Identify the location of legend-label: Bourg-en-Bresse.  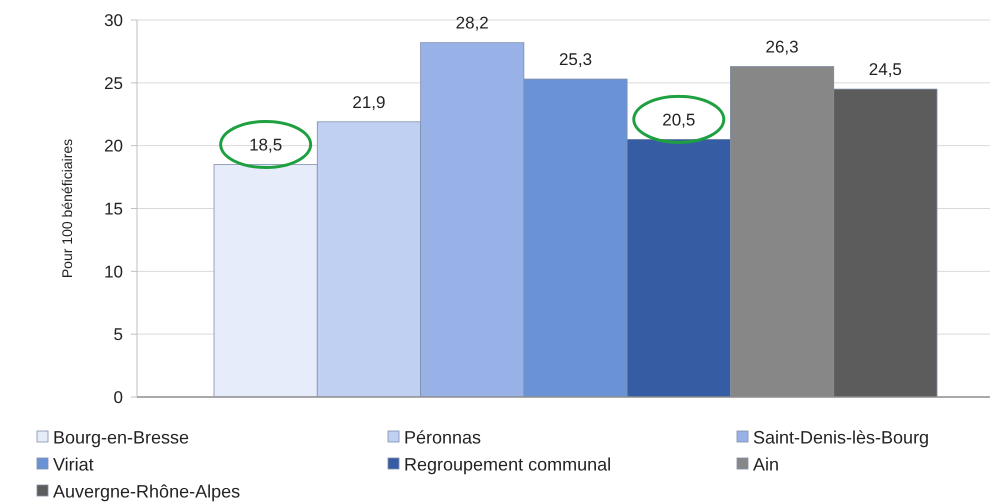
(121, 437).